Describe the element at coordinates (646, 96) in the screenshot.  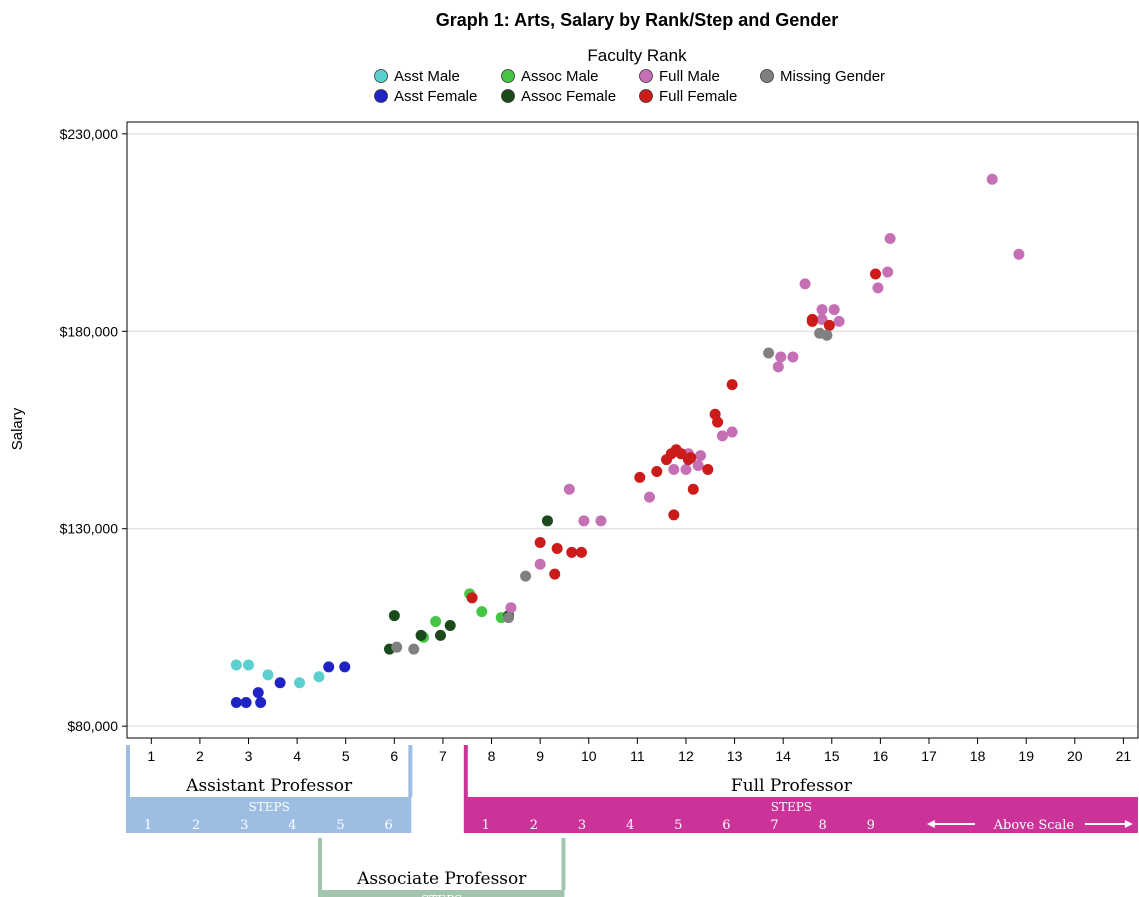
I see `legend-marker-full_female` at that location.